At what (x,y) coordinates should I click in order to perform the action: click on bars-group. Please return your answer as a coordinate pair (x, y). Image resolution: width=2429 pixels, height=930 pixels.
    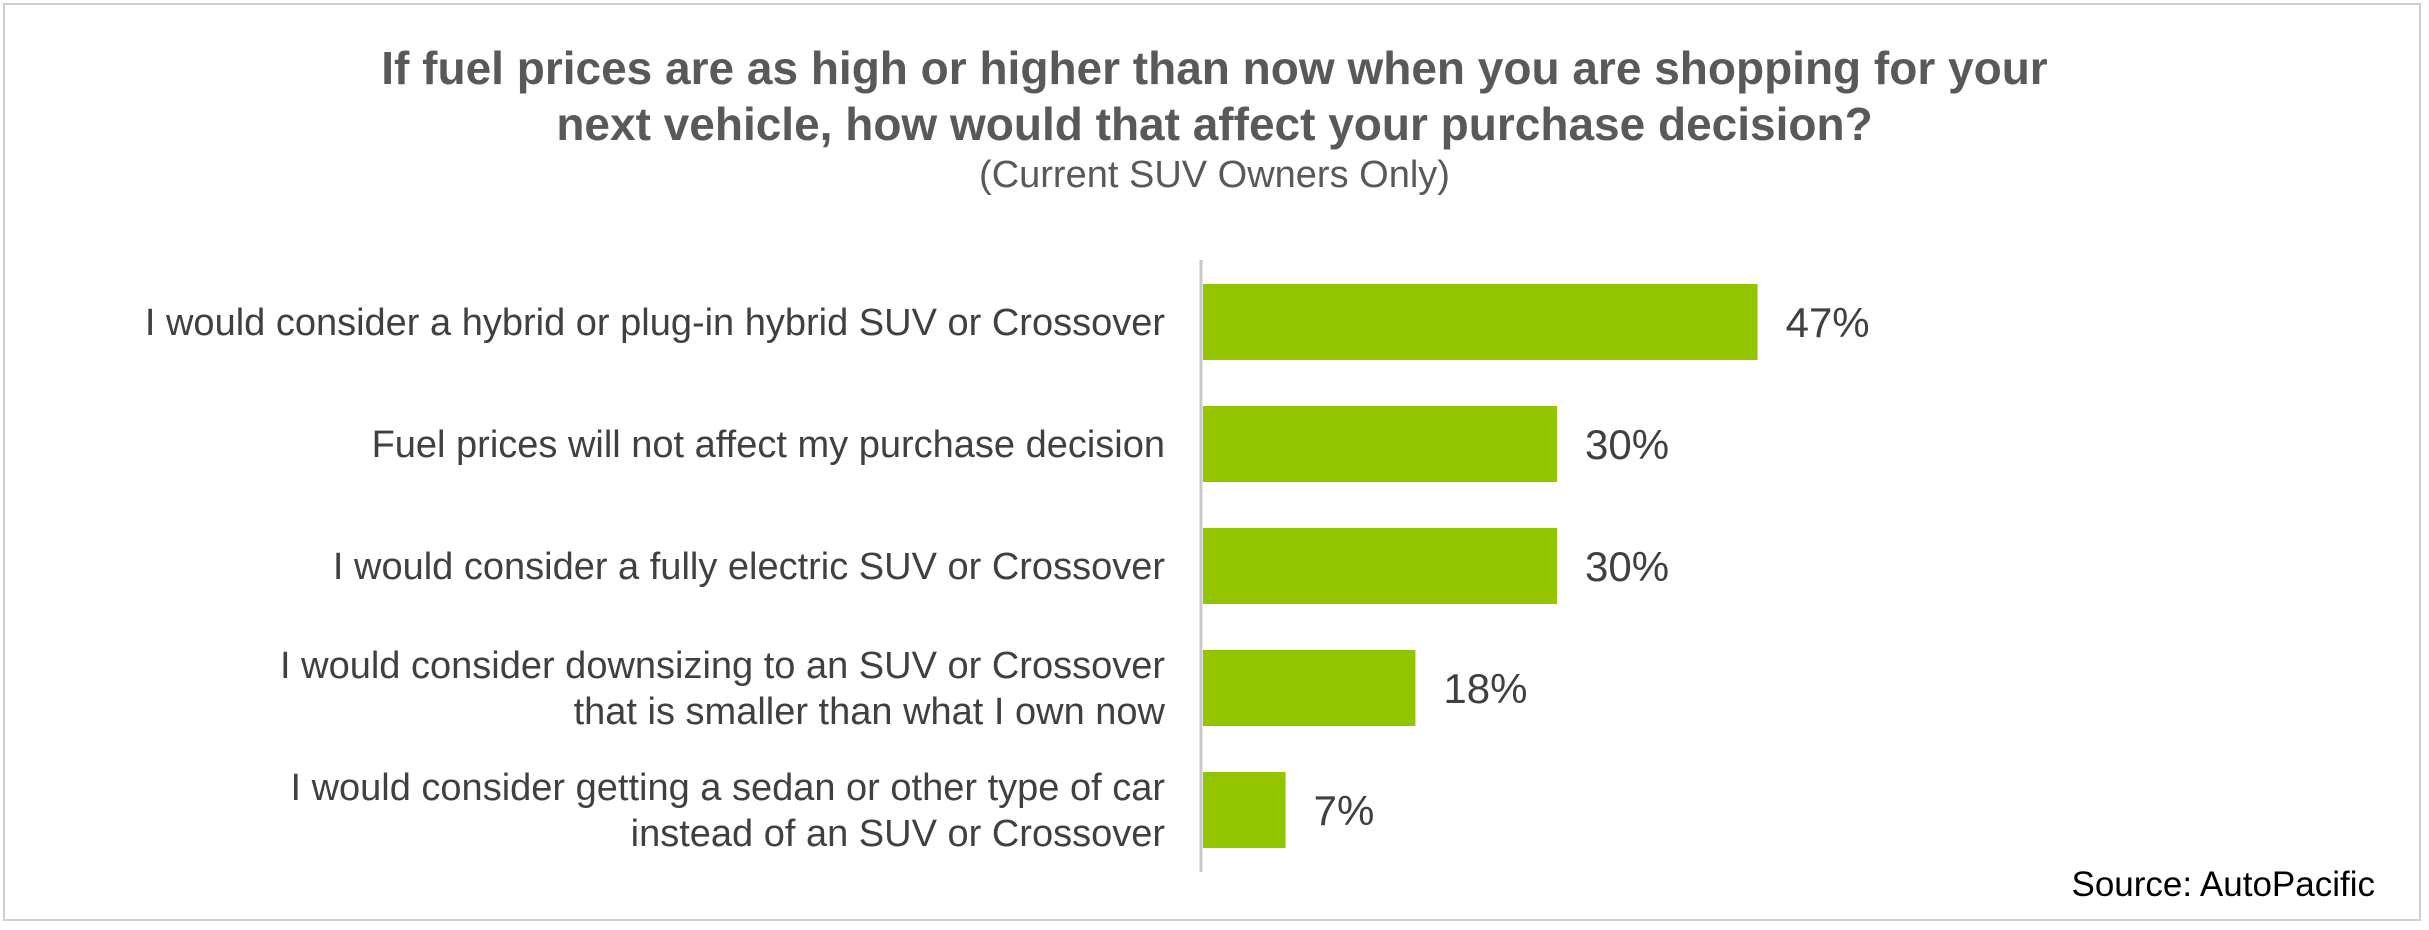
    Looking at the image, I should click on (1480, 566).